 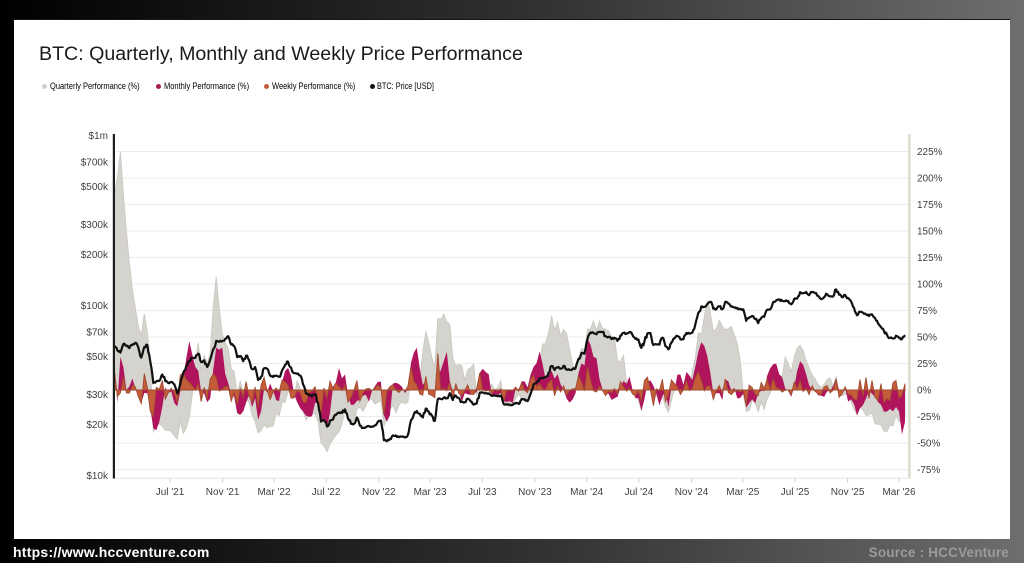 What do you see at coordinates (482, 492) in the screenshot?
I see `svg-text: Jul '23` at bounding box center [482, 492].